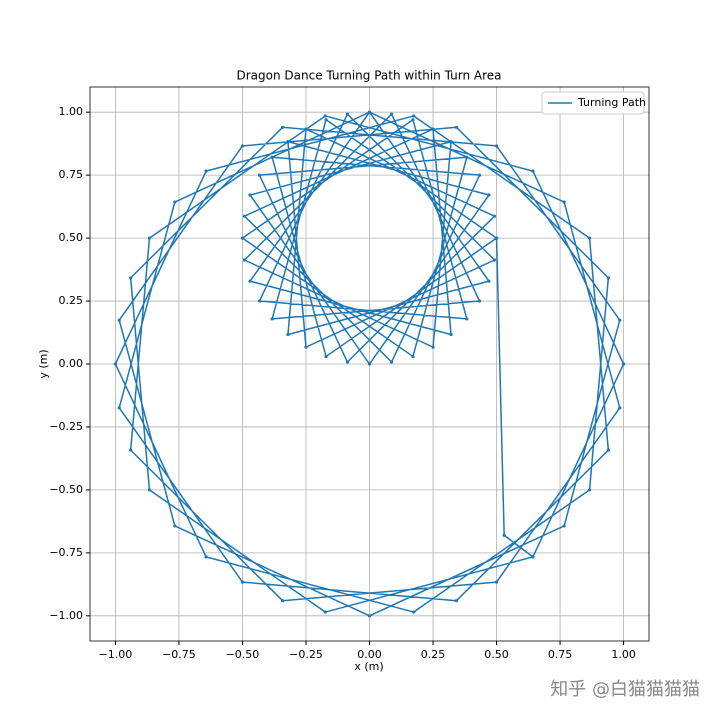  What do you see at coordinates (243, 654) in the screenshot?
I see `x-tick-label: −0.50` at bounding box center [243, 654].